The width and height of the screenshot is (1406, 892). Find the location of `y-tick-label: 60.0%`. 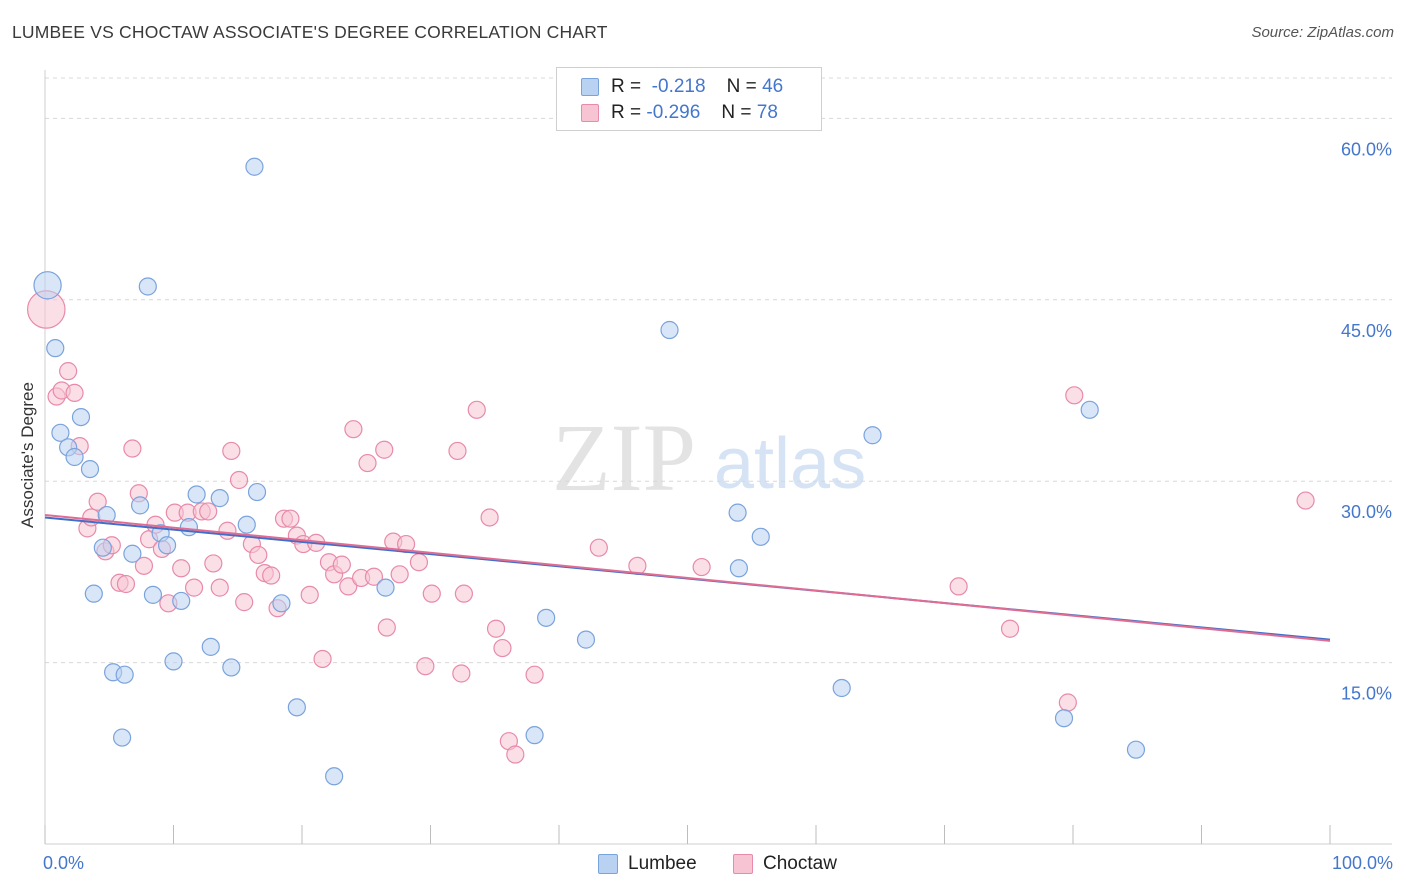

y-tick-label: 60.0% is located at coordinates (1366, 149).